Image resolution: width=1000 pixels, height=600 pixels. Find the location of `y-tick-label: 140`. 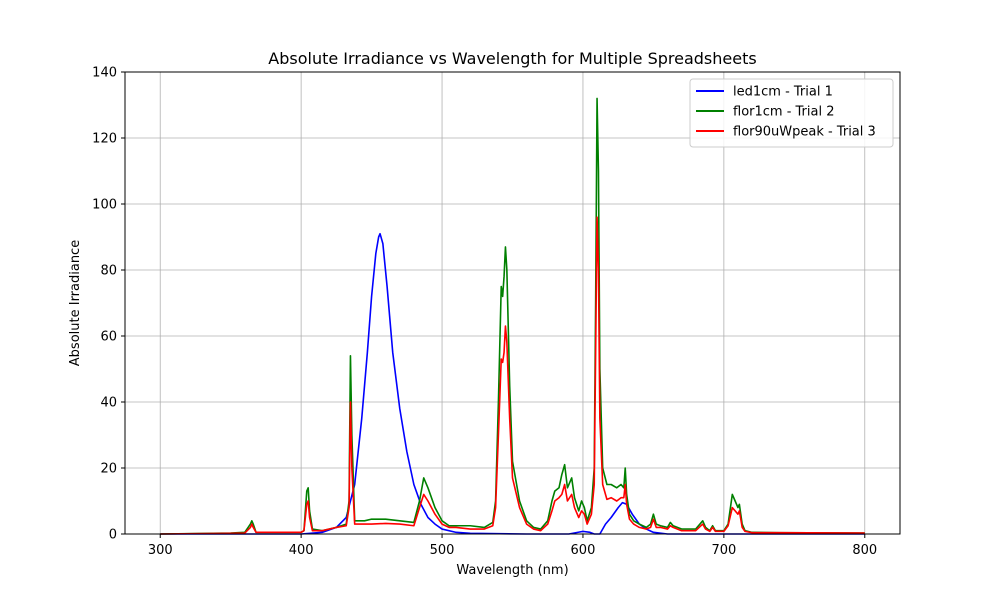

y-tick-label: 140 is located at coordinates (104, 73).